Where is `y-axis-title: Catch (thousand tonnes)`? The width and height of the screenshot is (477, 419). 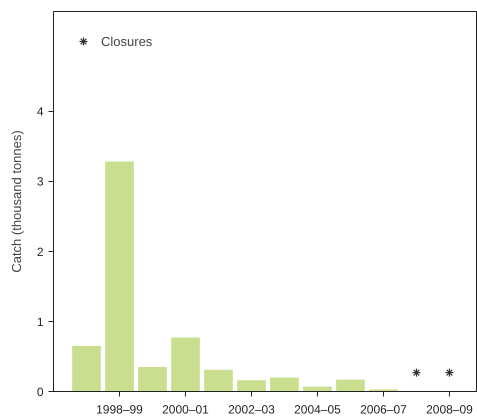
y-axis-title: Catch (thousand tonnes) is located at coordinates (16, 201).